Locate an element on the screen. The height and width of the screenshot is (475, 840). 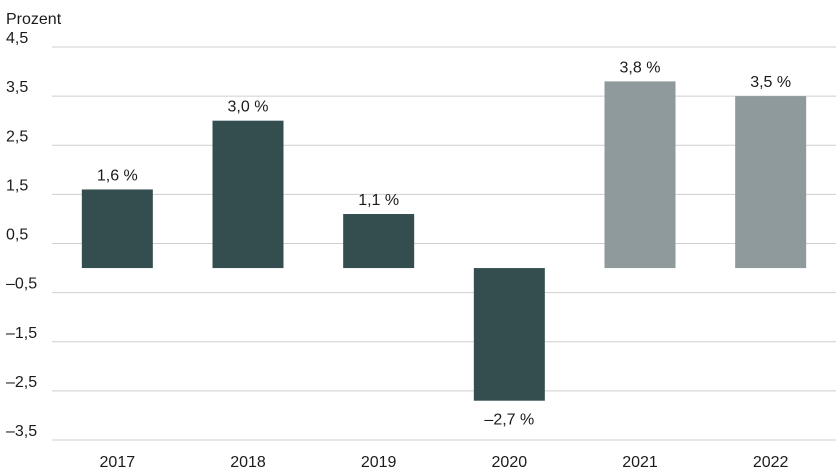
x-tick-label-2019: 2019 is located at coordinates (379, 462).